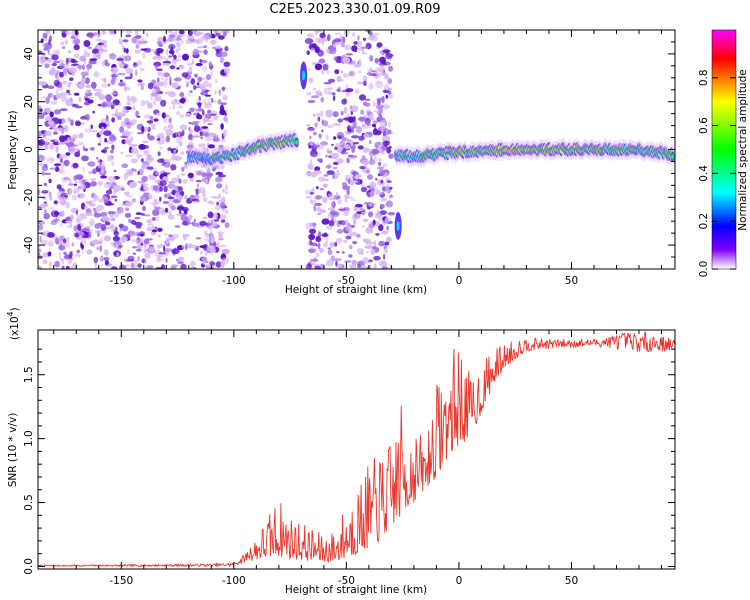 This screenshot has width=750, height=600. I want to click on ridge-core-mark, so click(673, 156).